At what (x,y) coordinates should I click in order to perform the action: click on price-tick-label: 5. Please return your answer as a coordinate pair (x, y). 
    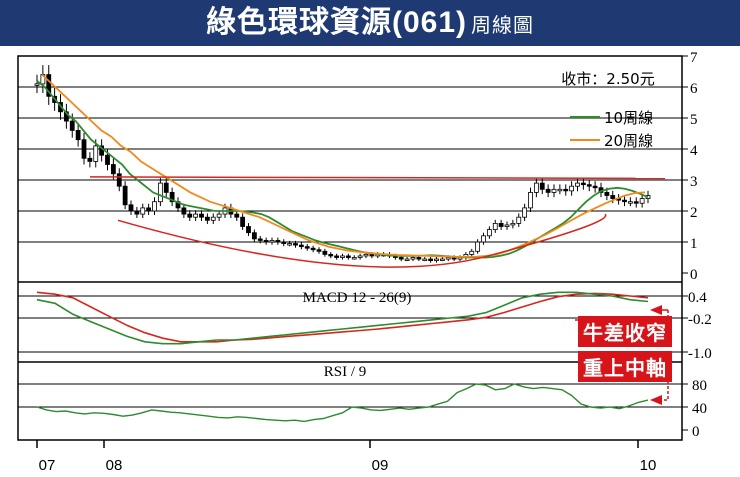
    Looking at the image, I should click on (694, 120).